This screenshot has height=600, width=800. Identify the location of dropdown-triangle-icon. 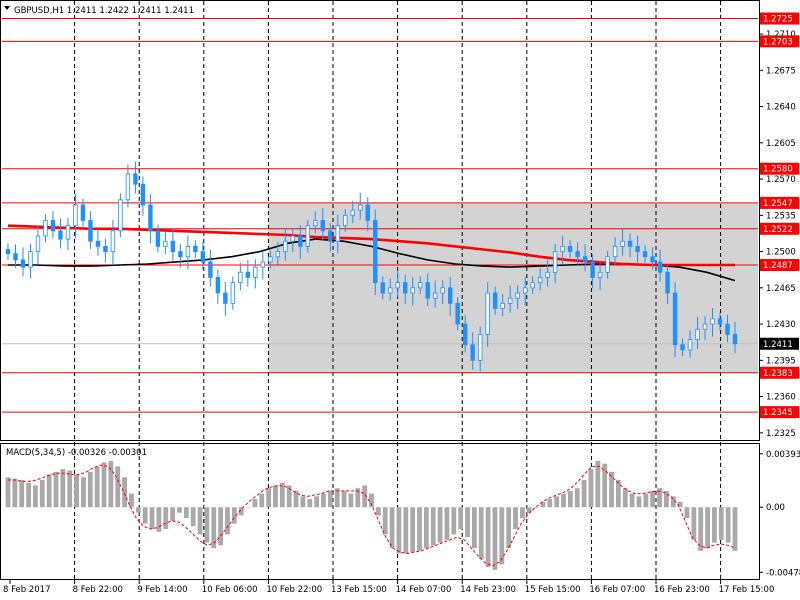
(7, 8).